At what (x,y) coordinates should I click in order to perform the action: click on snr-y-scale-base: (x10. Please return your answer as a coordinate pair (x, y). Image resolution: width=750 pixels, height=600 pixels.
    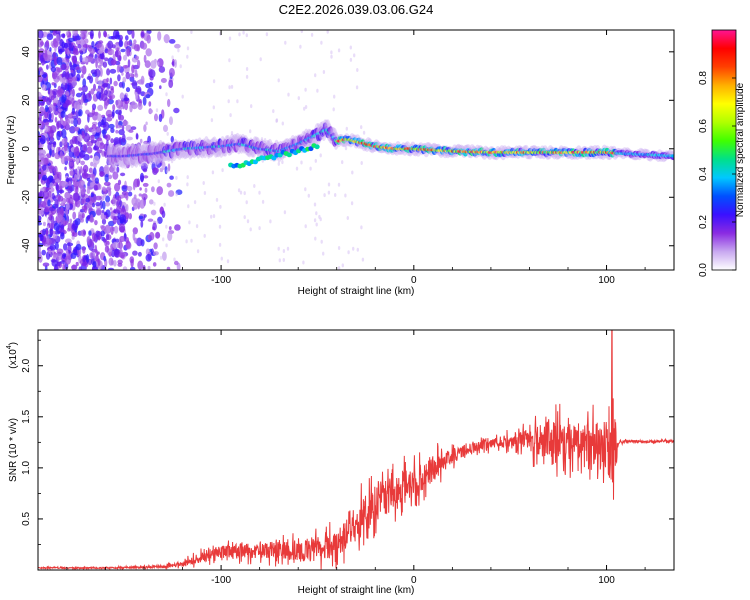
    Looking at the image, I should click on (13, 359).